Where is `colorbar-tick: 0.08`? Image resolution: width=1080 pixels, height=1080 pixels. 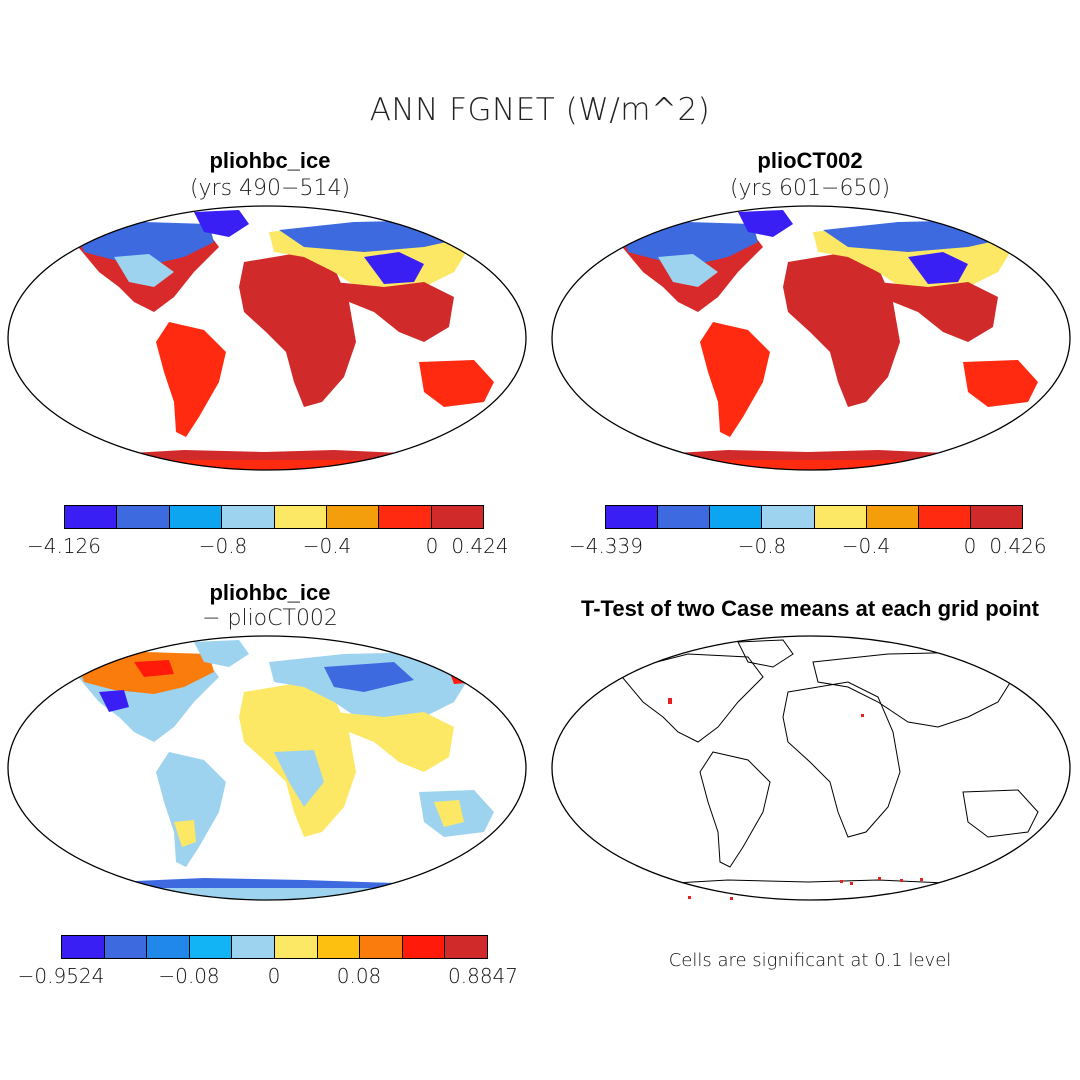
colorbar-tick: 0.08 is located at coordinates (359, 976).